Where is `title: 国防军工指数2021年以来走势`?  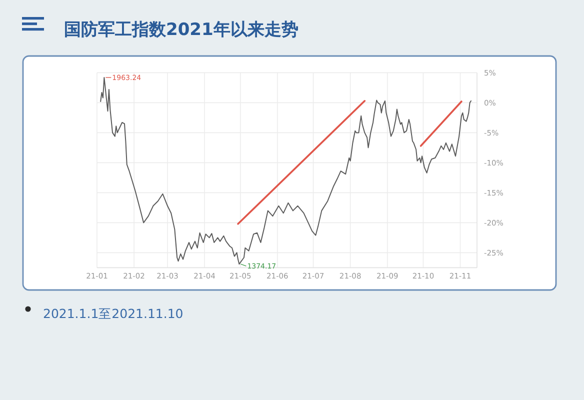
title: 国防军工指数2021年以来走势 is located at coordinates (181, 30).